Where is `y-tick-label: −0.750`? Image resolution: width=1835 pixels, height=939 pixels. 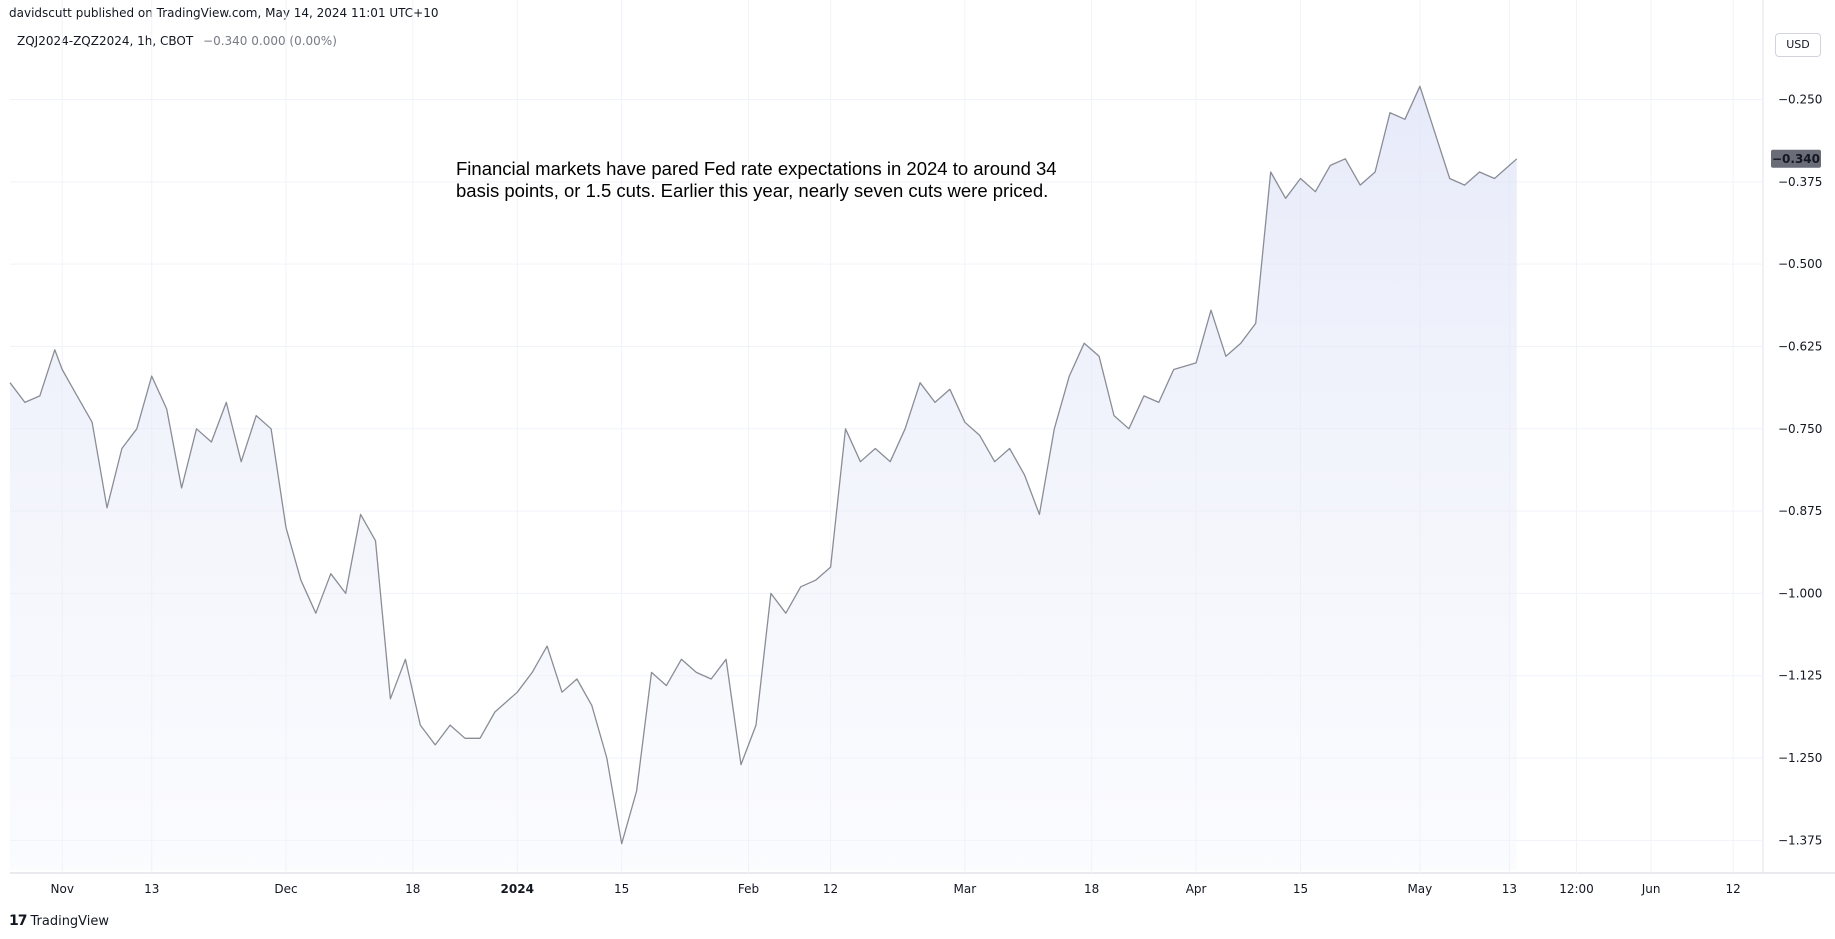
y-tick-label: −0.750 is located at coordinates (1800, 429).